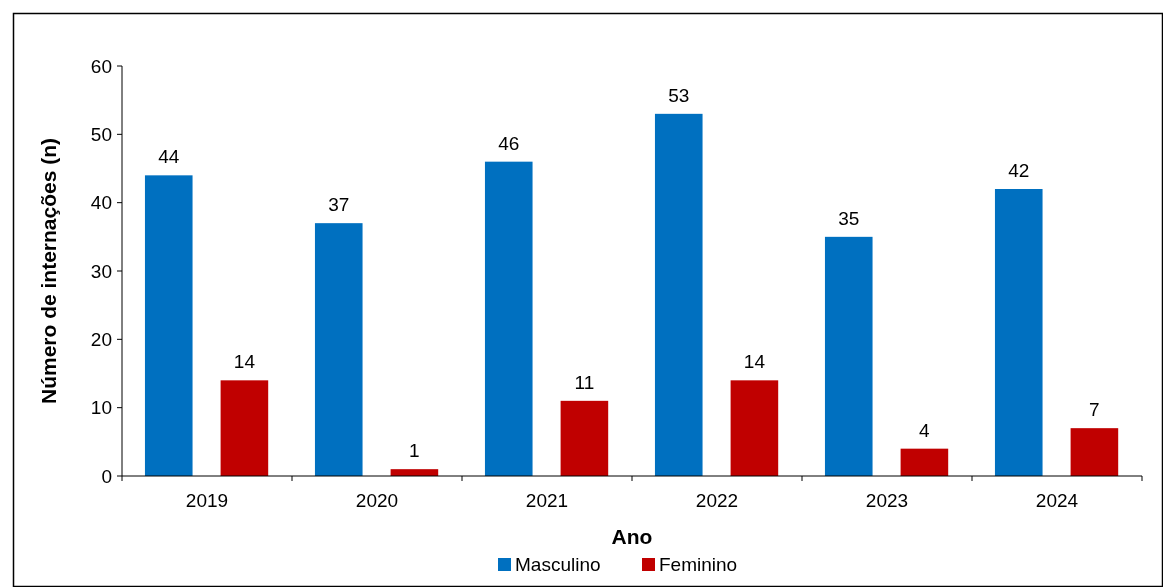  What do you see at coordinates (698, 564) in the screenshot?
I see `legend-label: Feminino` at bounding box center [698, 564].